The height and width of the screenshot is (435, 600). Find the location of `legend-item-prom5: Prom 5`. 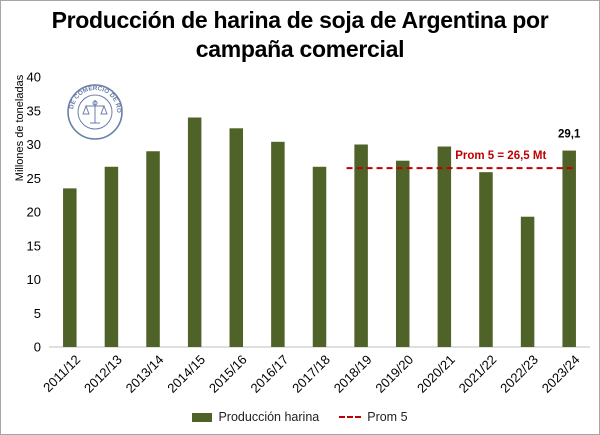

legend-item-prom5: Prom 5 is located at coordinates (373, 417).